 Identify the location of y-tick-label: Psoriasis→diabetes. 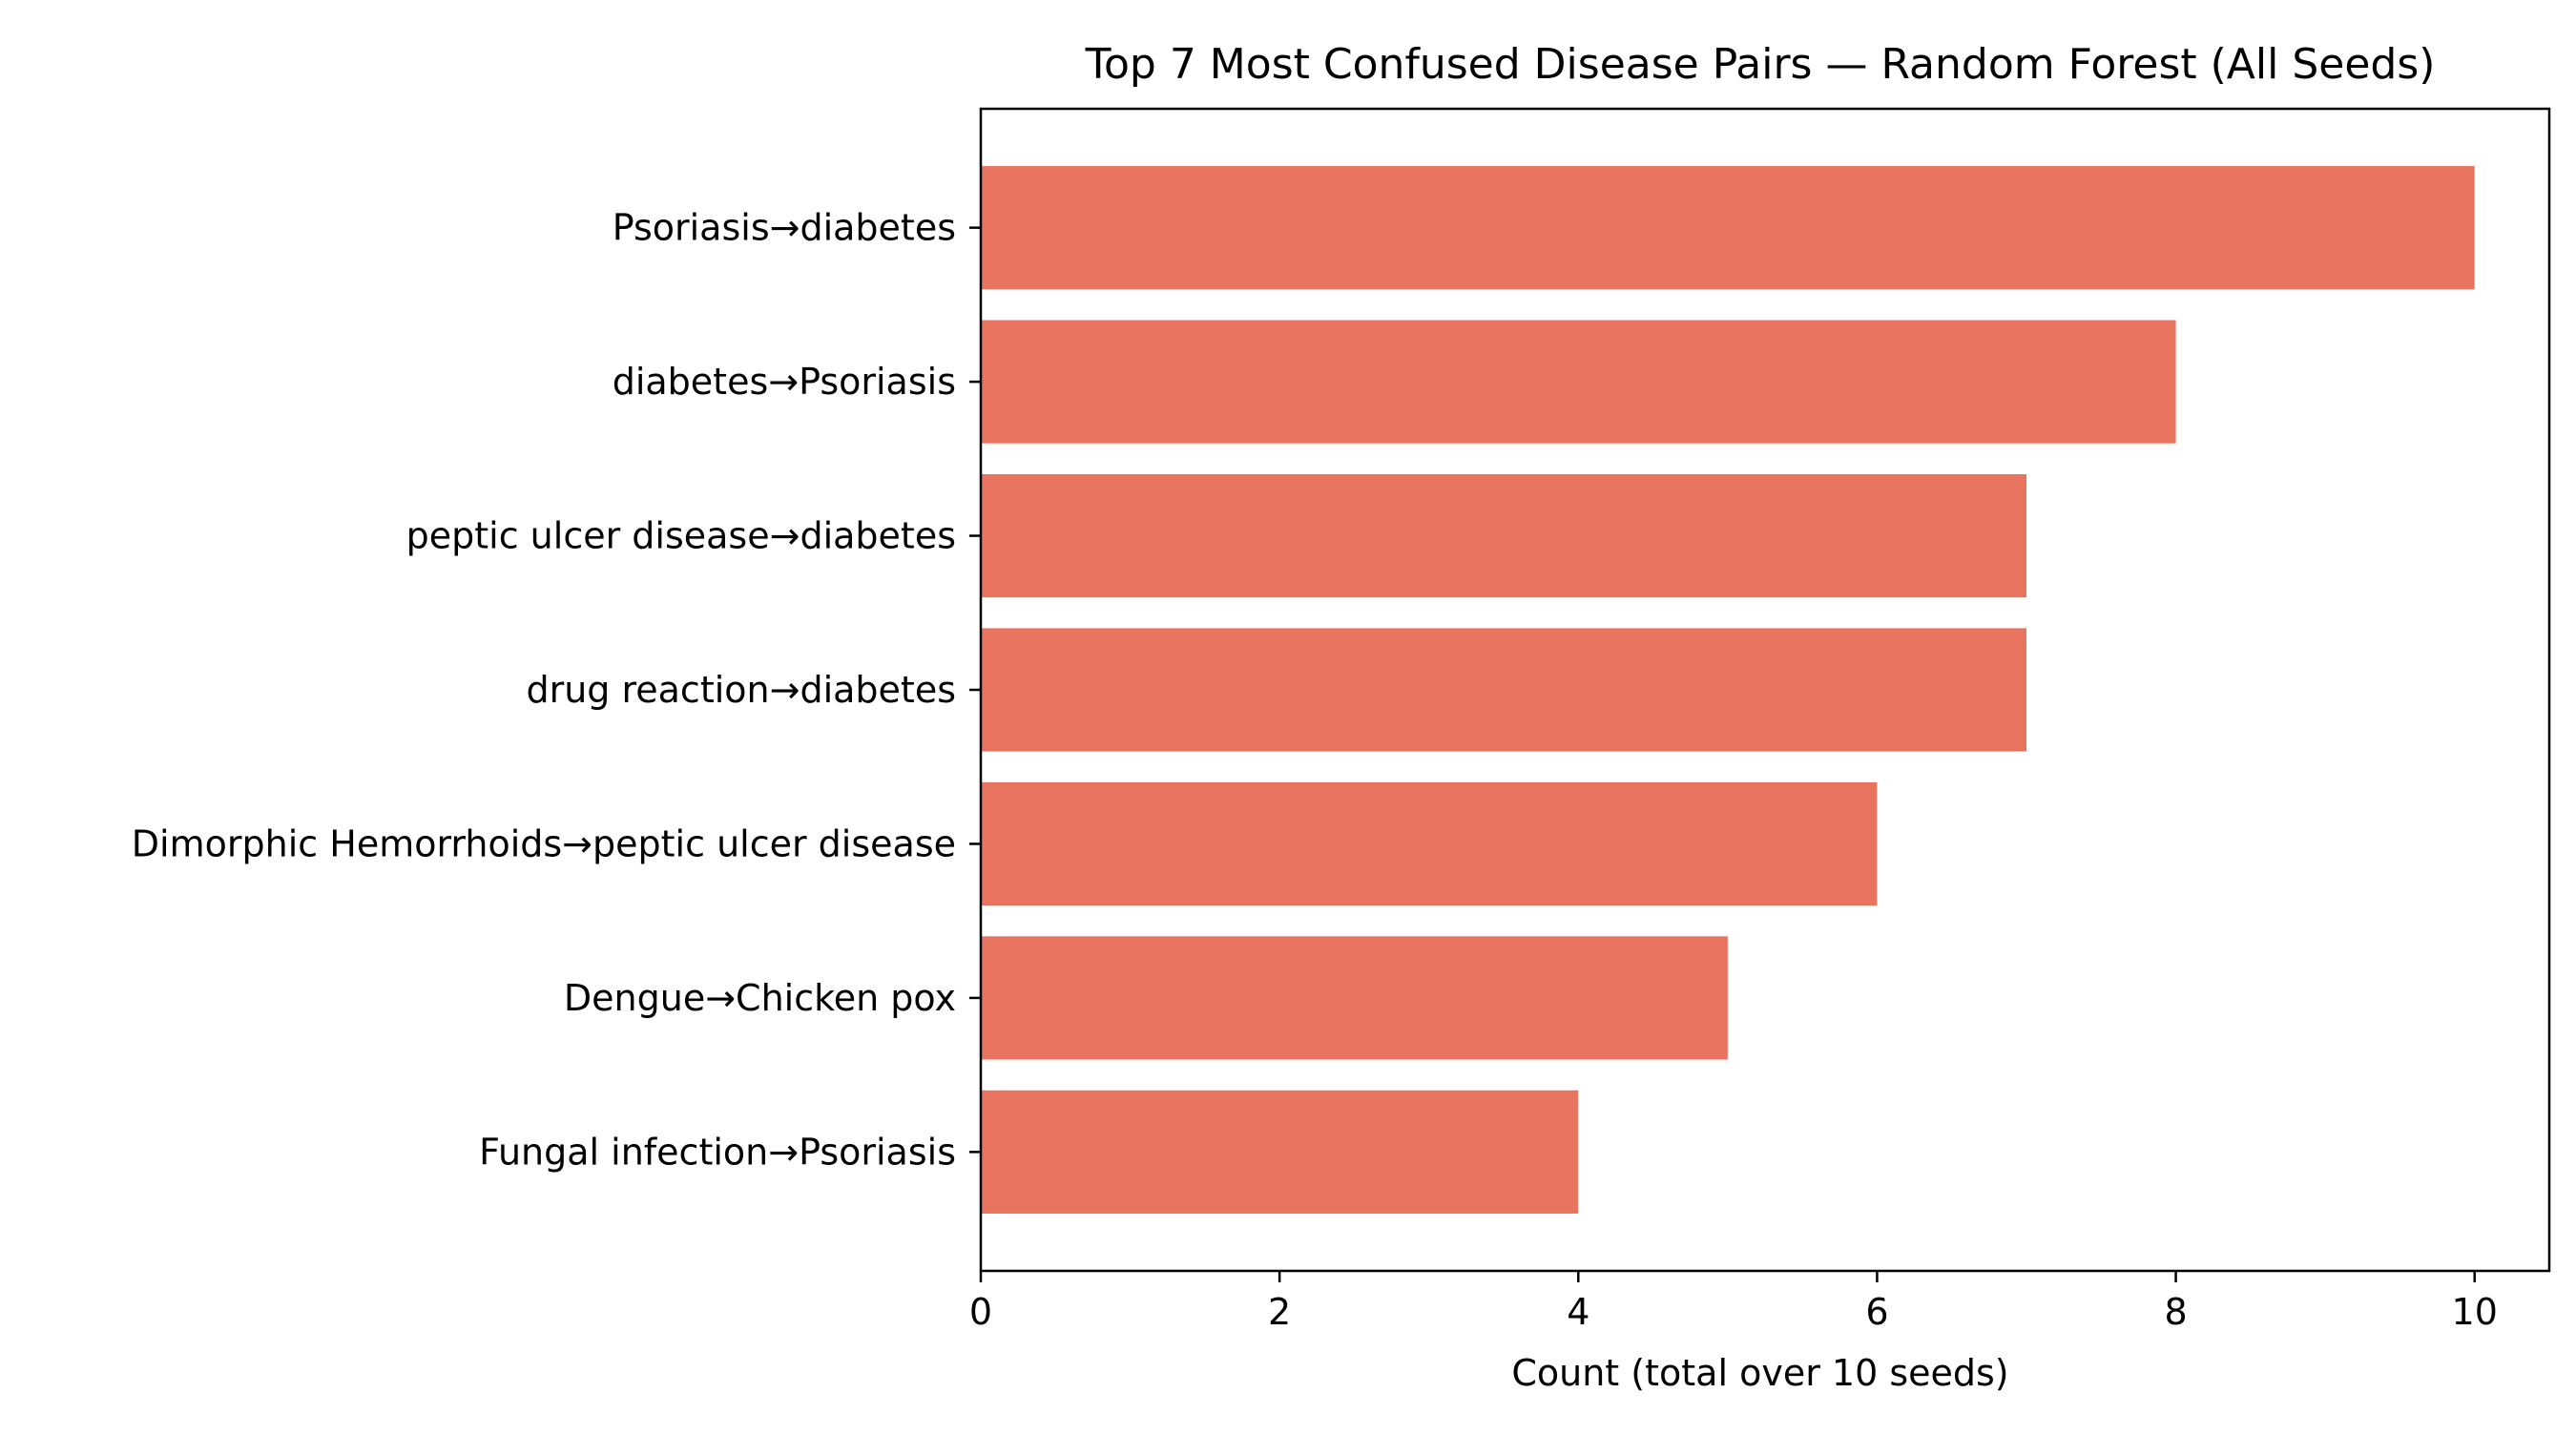
(784, 228).